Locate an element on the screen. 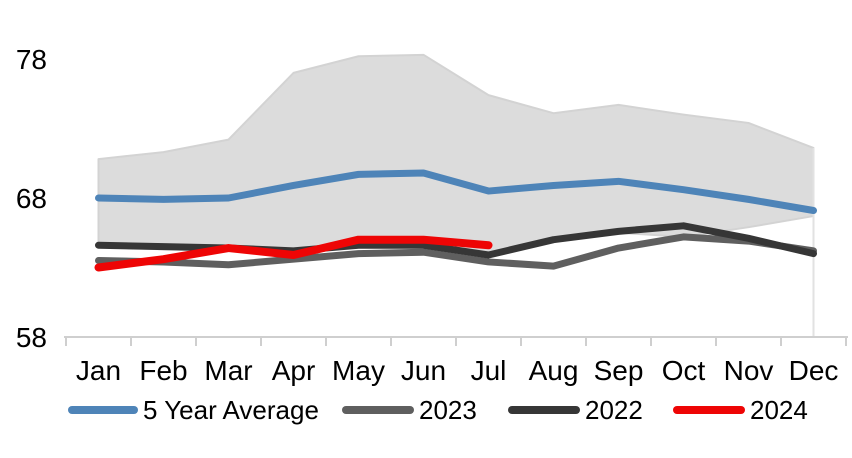  x-axis-label-may: May is located at coordinates (358, 370).